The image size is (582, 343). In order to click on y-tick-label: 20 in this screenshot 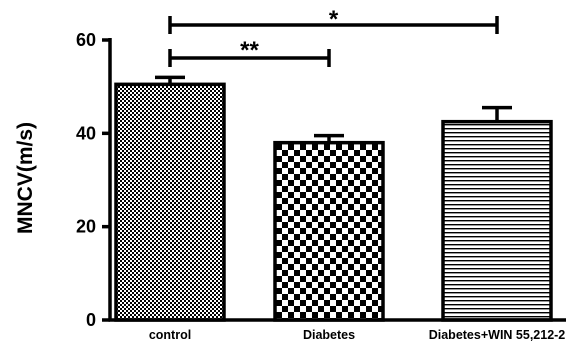, I will do `click(86, 227)`.